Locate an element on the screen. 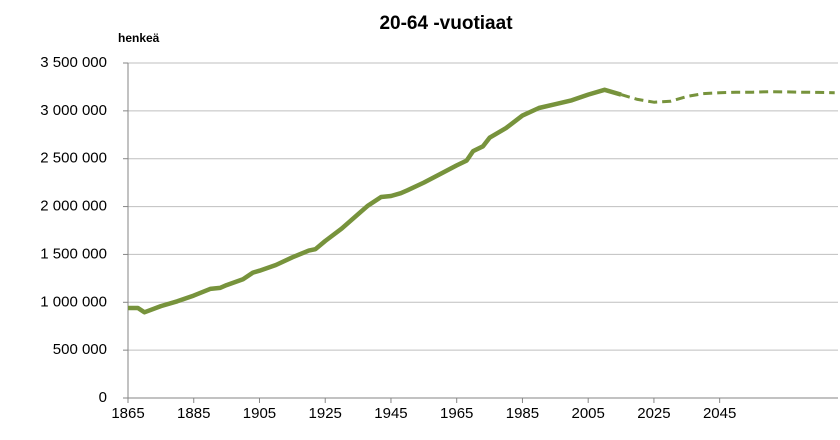 This screenshot has height=440, width=840. y-tick-label: 2 500 000 is located at coordinates (73, 158).